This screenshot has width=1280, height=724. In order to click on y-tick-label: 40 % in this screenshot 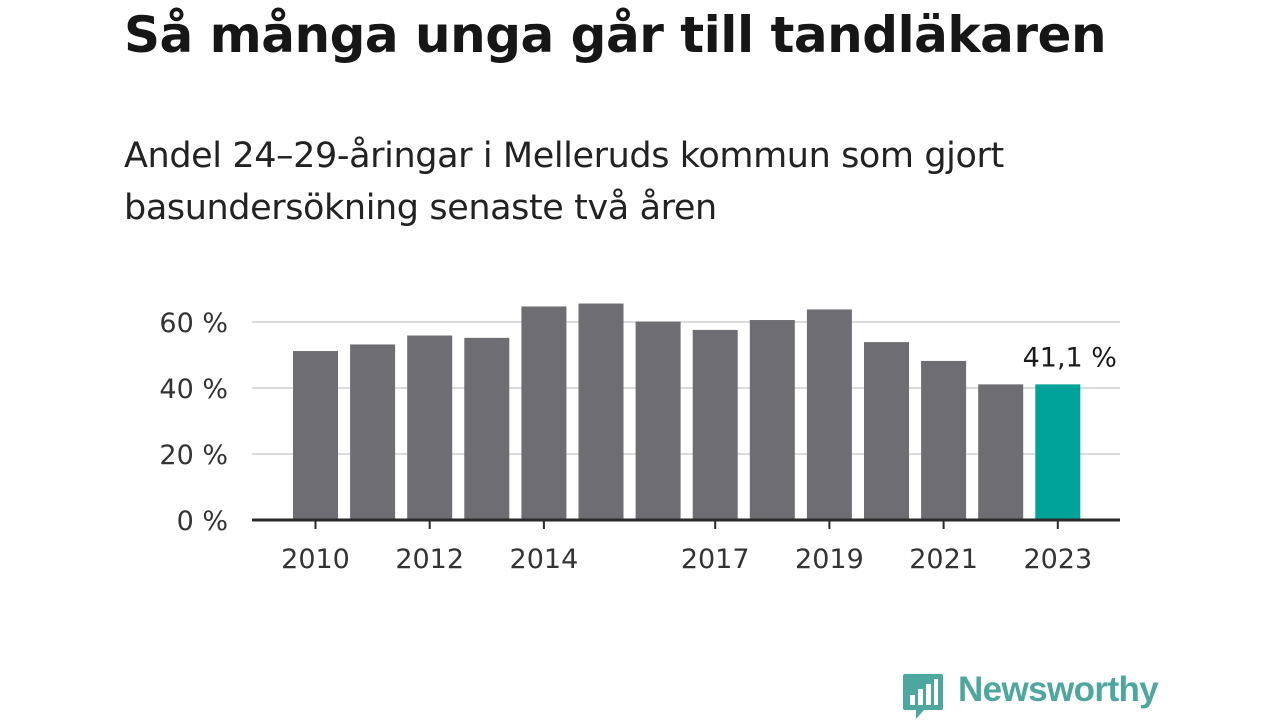, I will do `click(193, 389)`.